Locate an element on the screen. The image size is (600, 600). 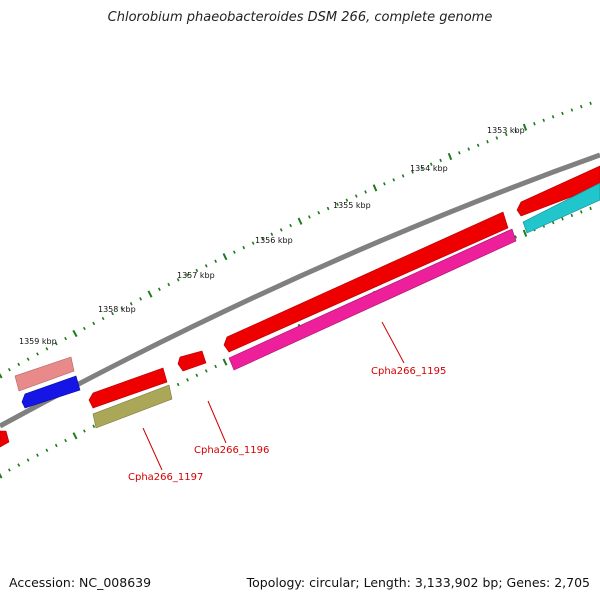
gene-red-left-edge is located at coordinates (5, 439).